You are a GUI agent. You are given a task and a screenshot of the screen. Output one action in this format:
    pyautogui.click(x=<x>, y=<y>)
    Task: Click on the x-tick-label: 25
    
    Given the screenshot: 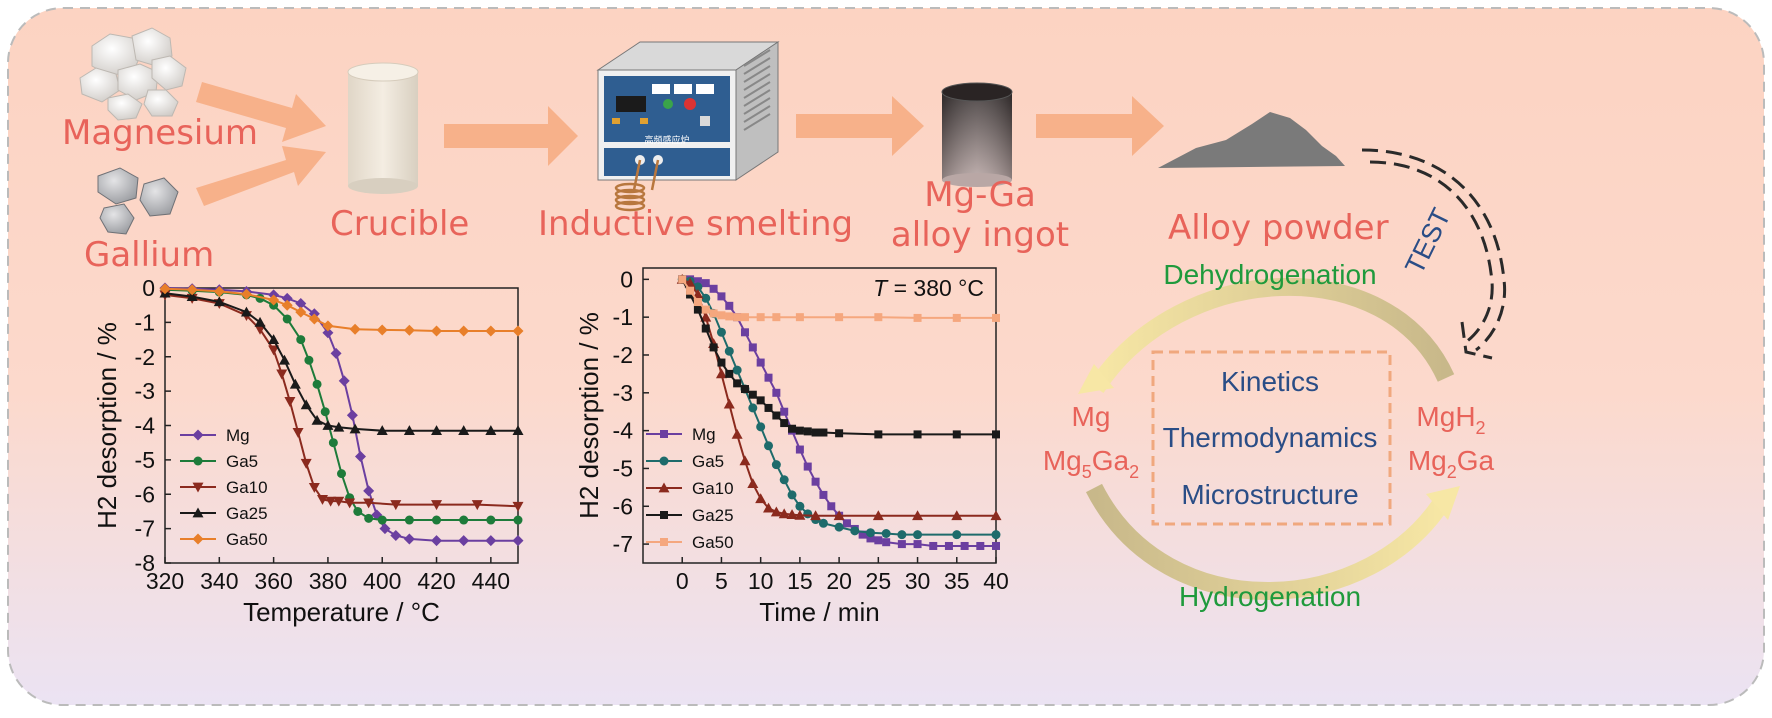 What is the action you would take?
    pyautogui.click(x=879, y=581)
    